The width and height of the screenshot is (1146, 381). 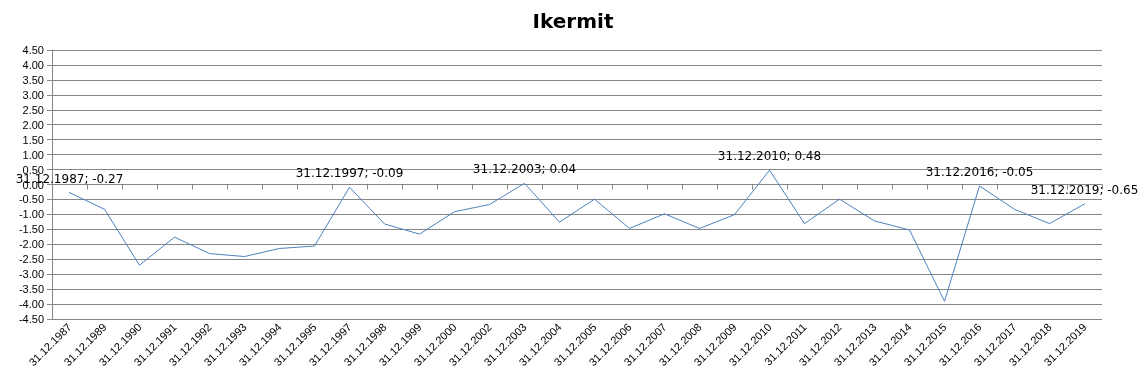 What do you see at coordinates (769, 156) in the screenshot?
I see `data-label: 31.12.2010; 0.48` at bounding box center [769, 156].